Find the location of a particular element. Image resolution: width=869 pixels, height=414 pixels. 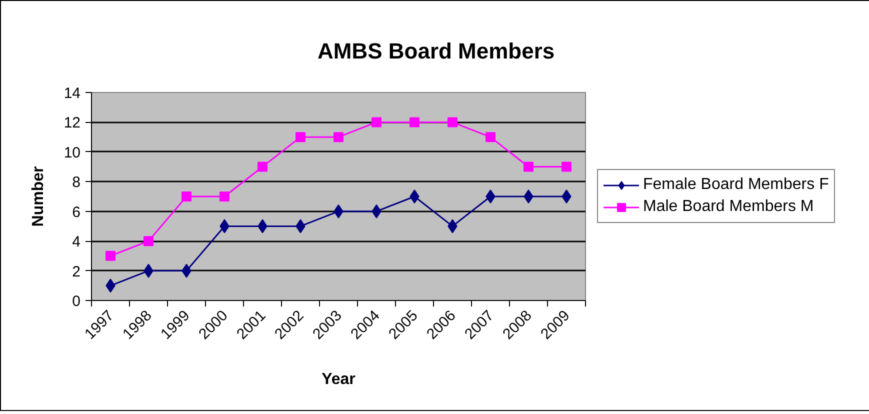

x-axis-title: Year is located at coordinates (339, 379).